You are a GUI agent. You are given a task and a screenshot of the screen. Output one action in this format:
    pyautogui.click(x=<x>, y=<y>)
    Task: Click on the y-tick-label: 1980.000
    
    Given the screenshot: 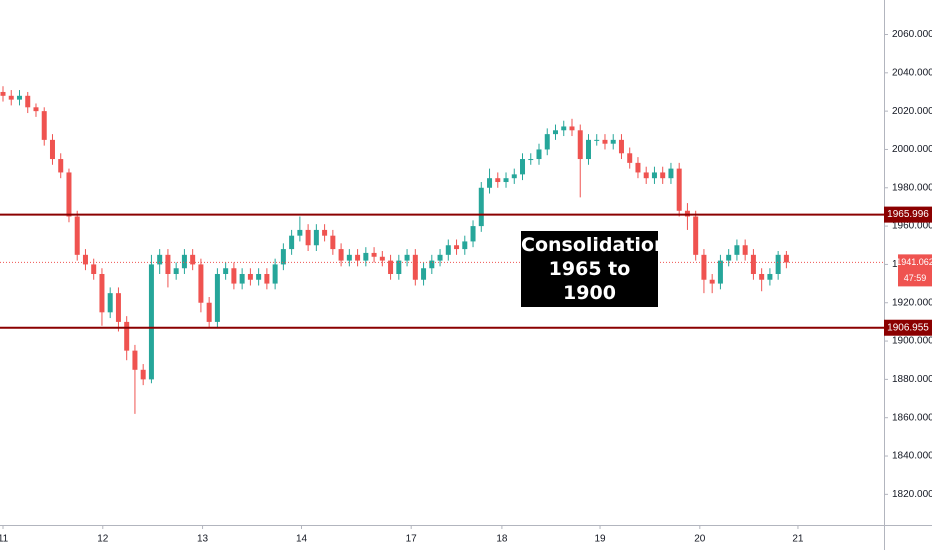 What is the action you would take?
    pyautogui.click(x=912, y=187)
    